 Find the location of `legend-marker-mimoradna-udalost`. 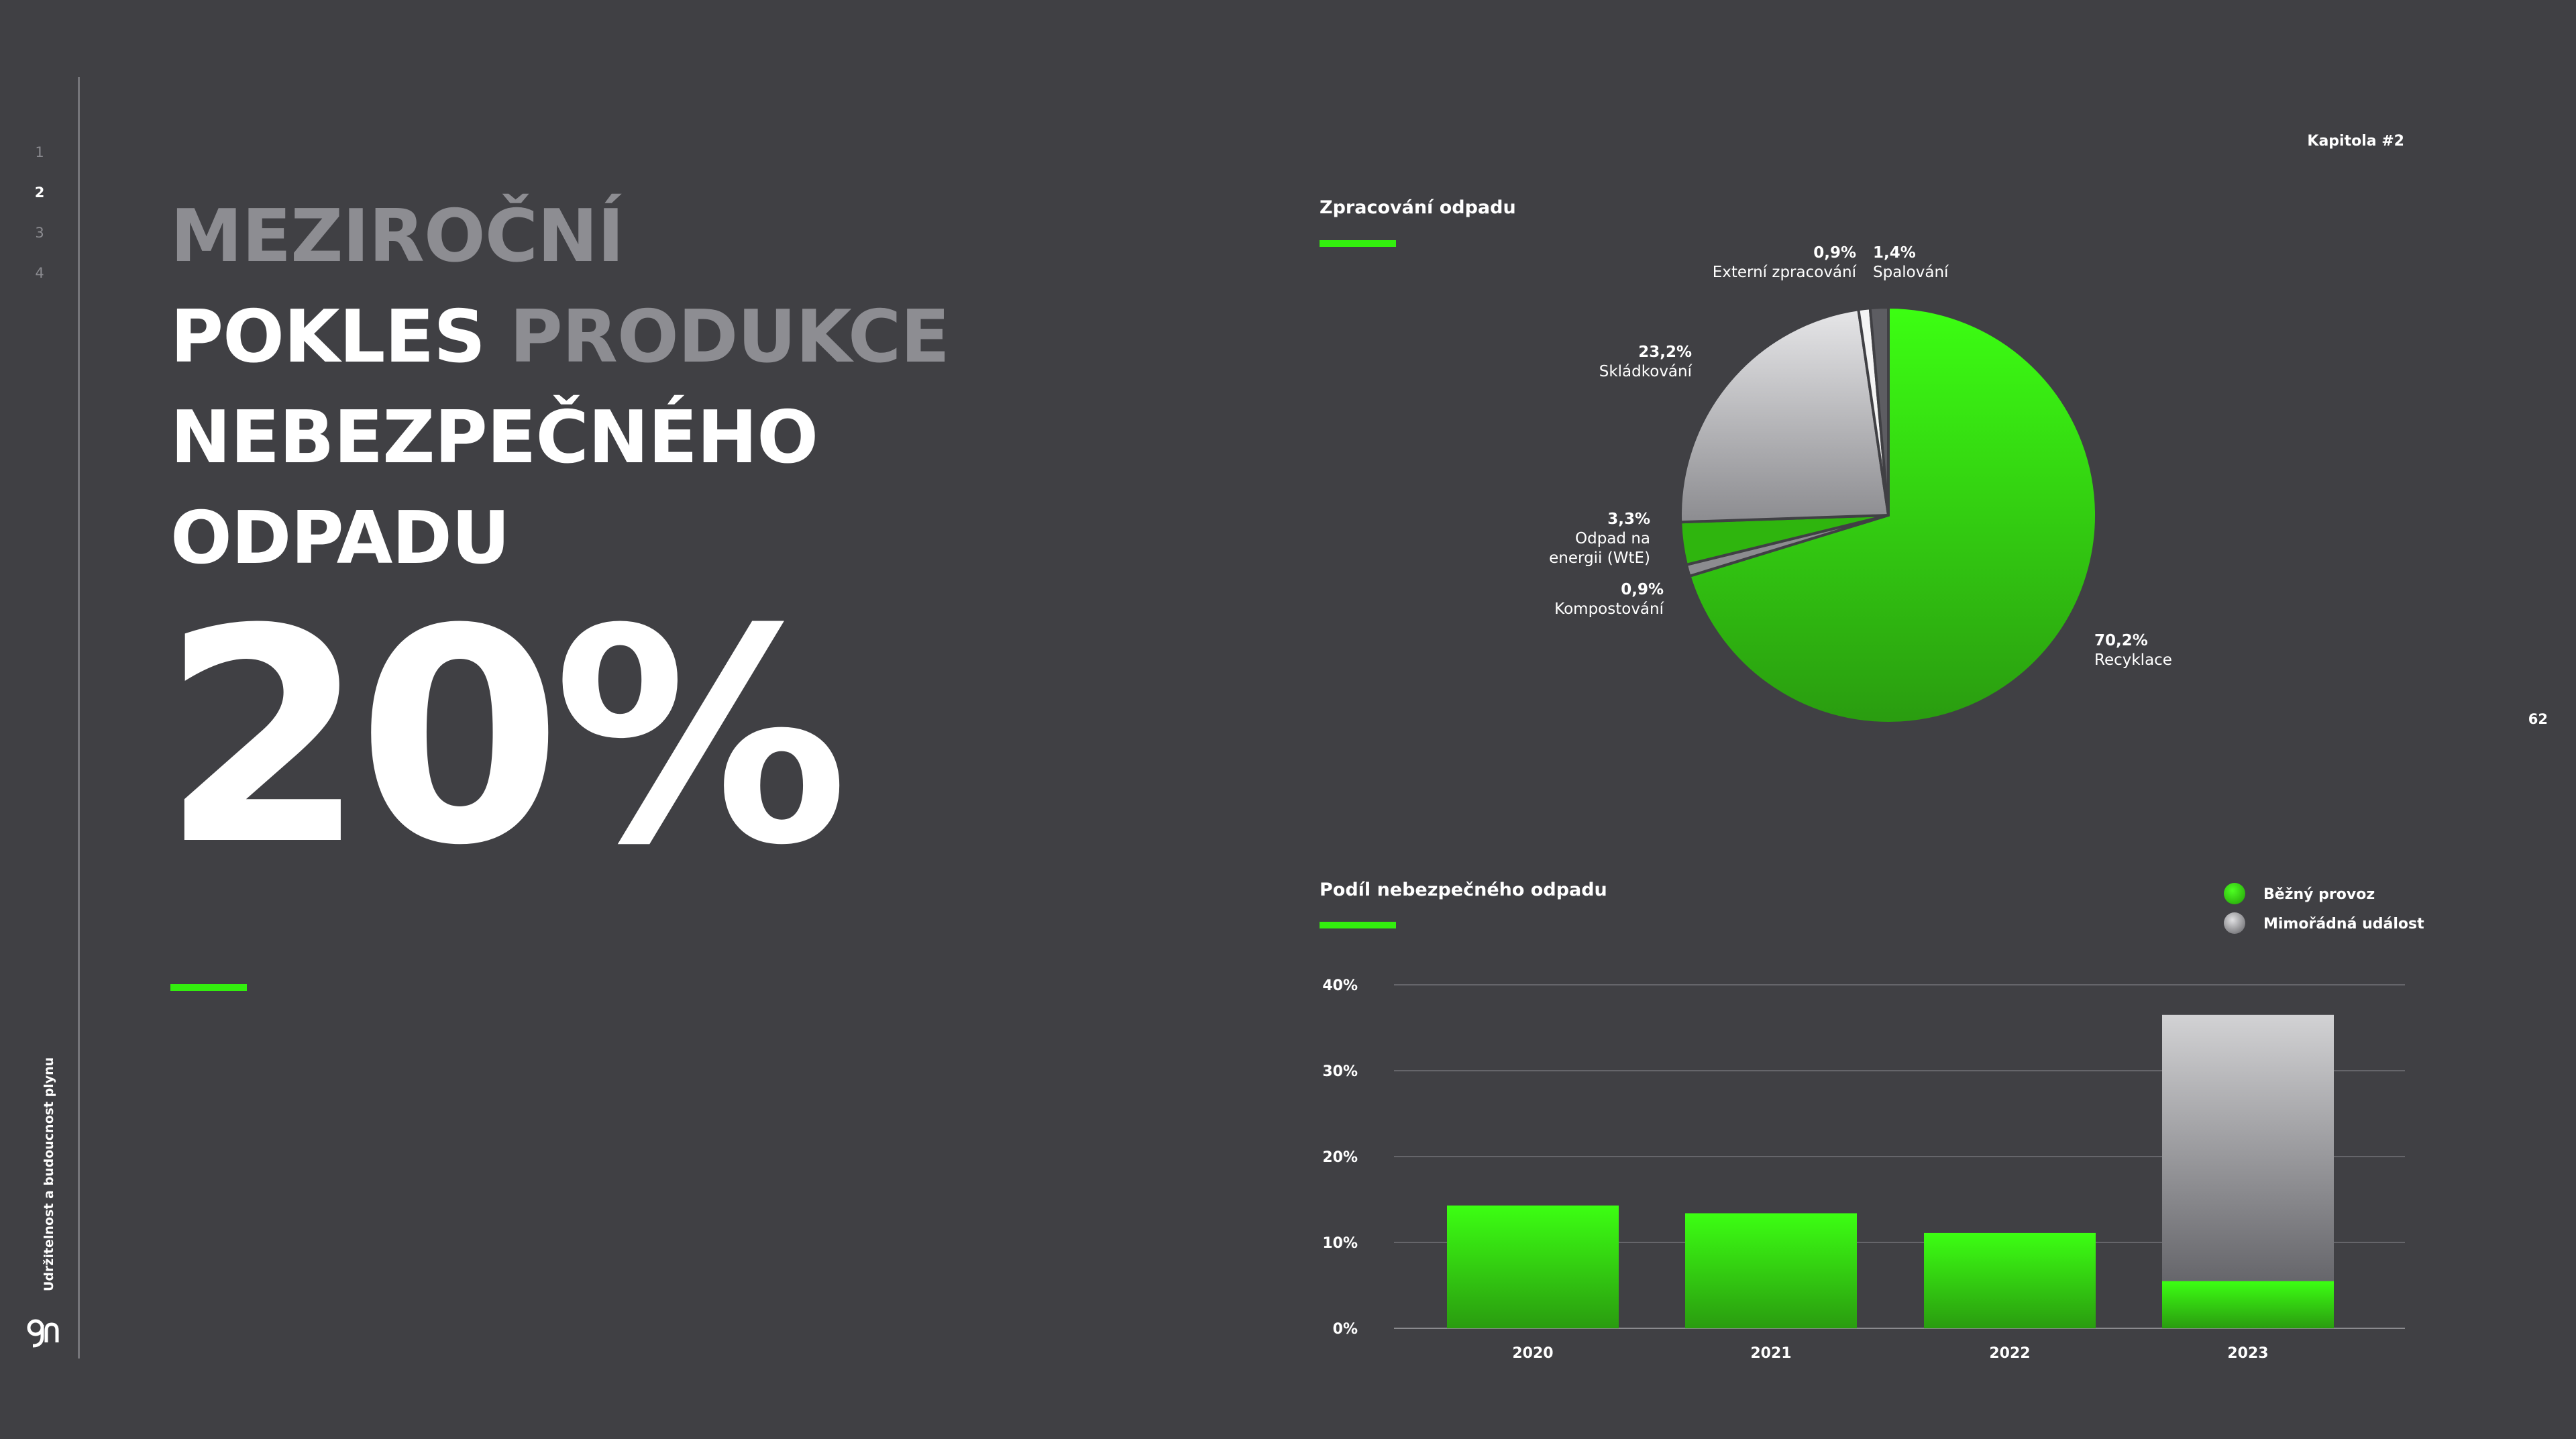

legend-marker-mimoradna-udalost is located at coordinates (2234, 923).